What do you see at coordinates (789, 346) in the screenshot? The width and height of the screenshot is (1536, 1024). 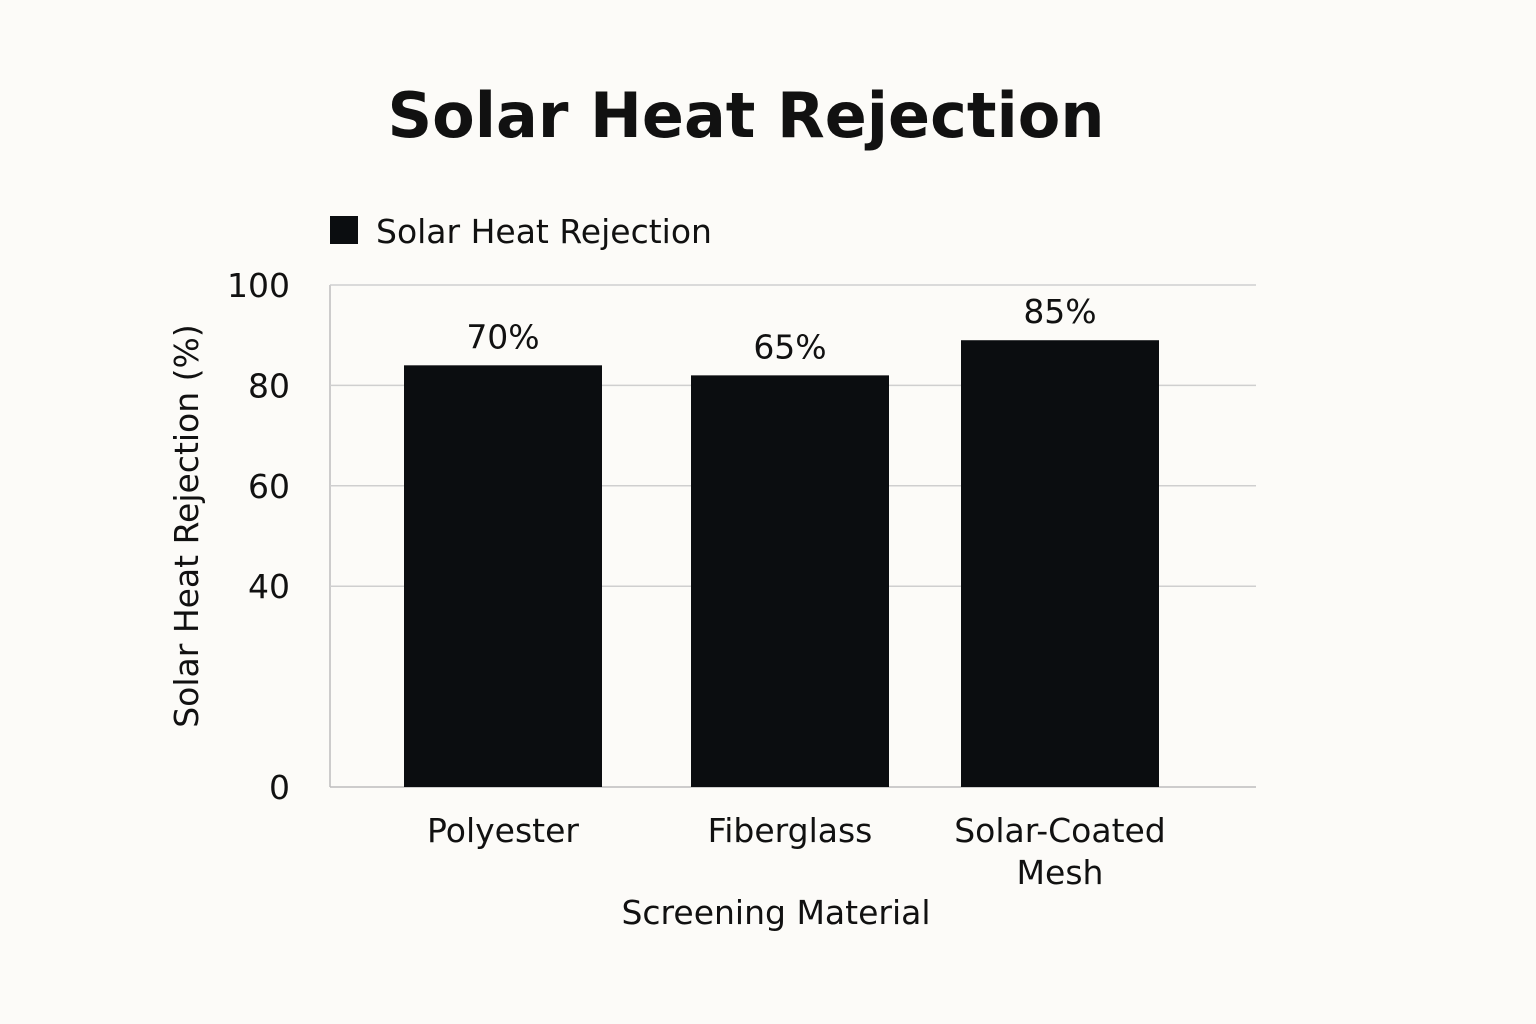 I see `bar-data-label: 65%` at bounding box center [789, 346].